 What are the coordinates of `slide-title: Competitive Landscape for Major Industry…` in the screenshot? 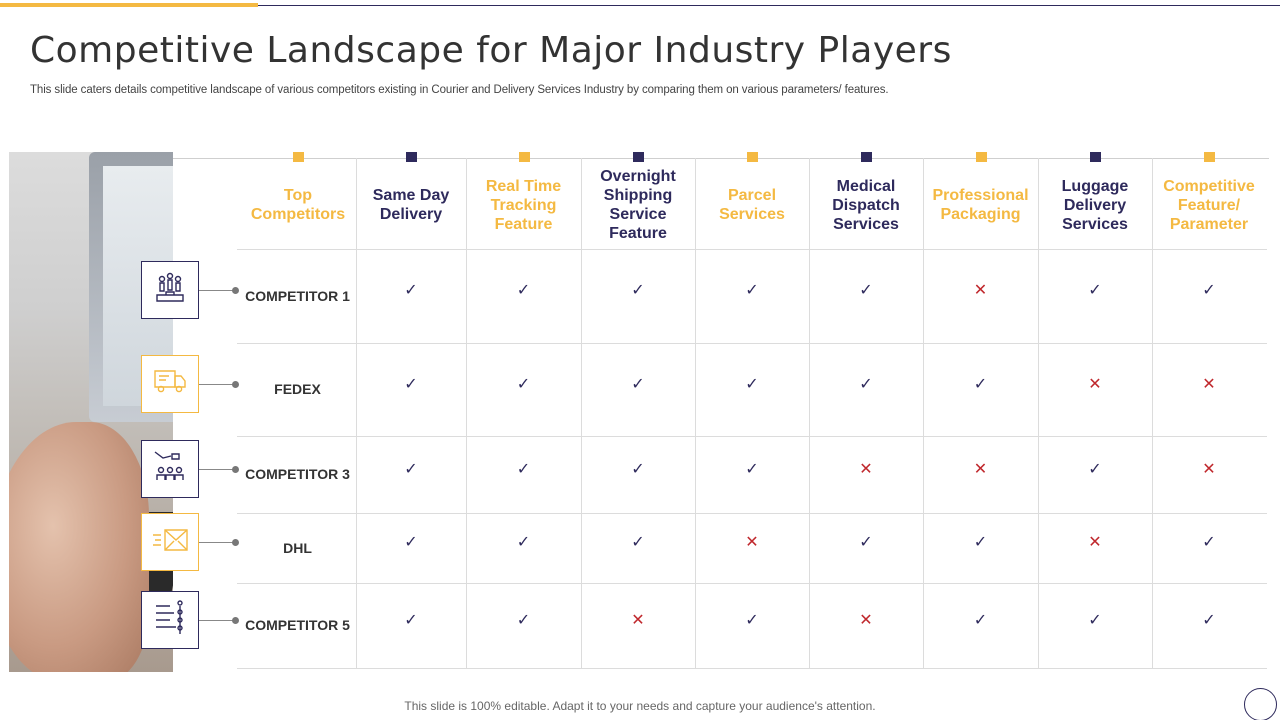 It's located at (491, 50).